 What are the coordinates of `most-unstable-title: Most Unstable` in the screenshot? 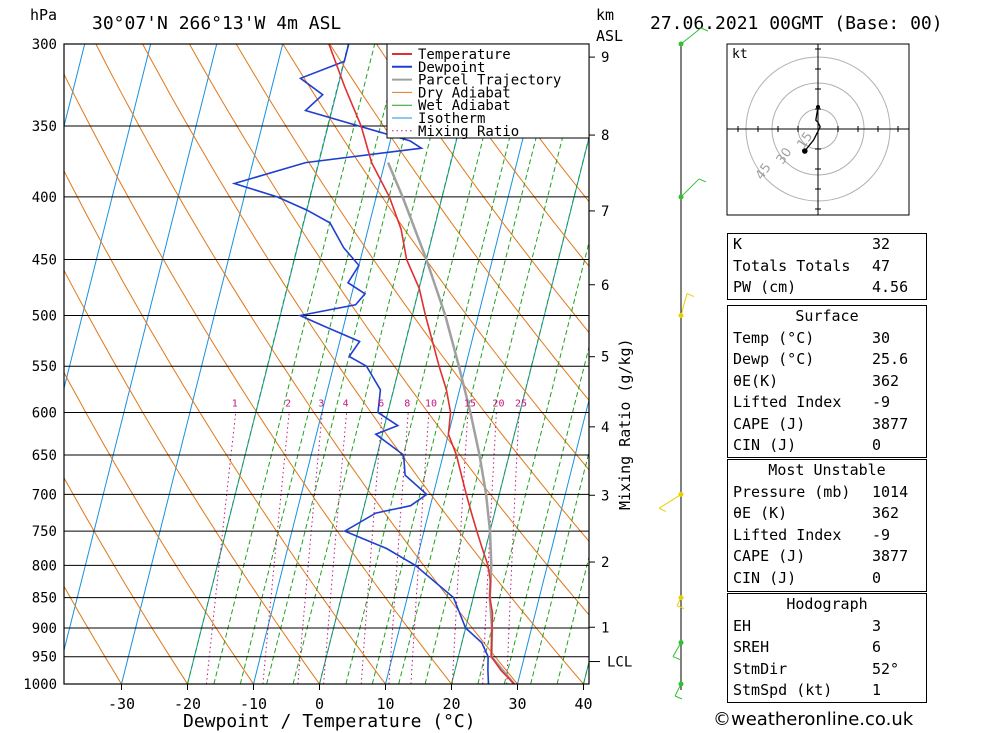 It's located at (827, 470).